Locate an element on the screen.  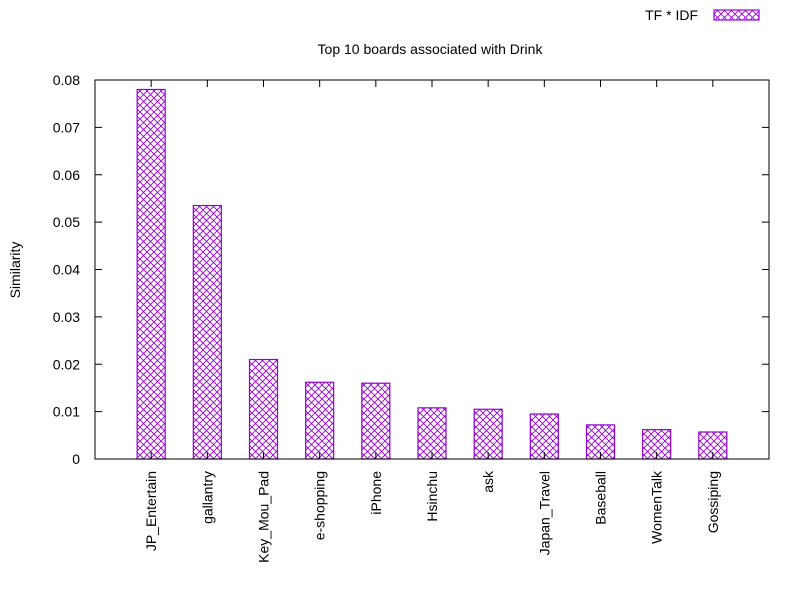
x-tick-label: WomenTalk is located at coordinates (657, 507).